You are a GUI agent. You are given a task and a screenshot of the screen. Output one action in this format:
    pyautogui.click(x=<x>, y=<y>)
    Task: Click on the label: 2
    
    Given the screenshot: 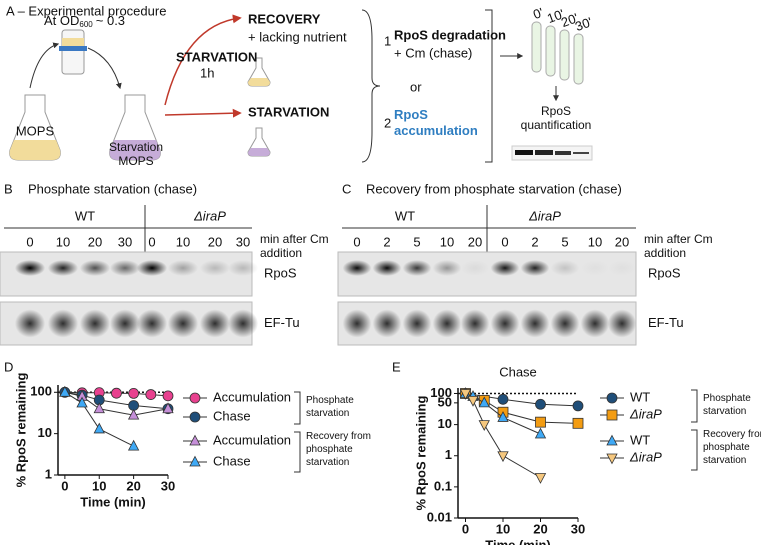 What is the action you would take?
    pyautogui.click(x=387, y=122)
    